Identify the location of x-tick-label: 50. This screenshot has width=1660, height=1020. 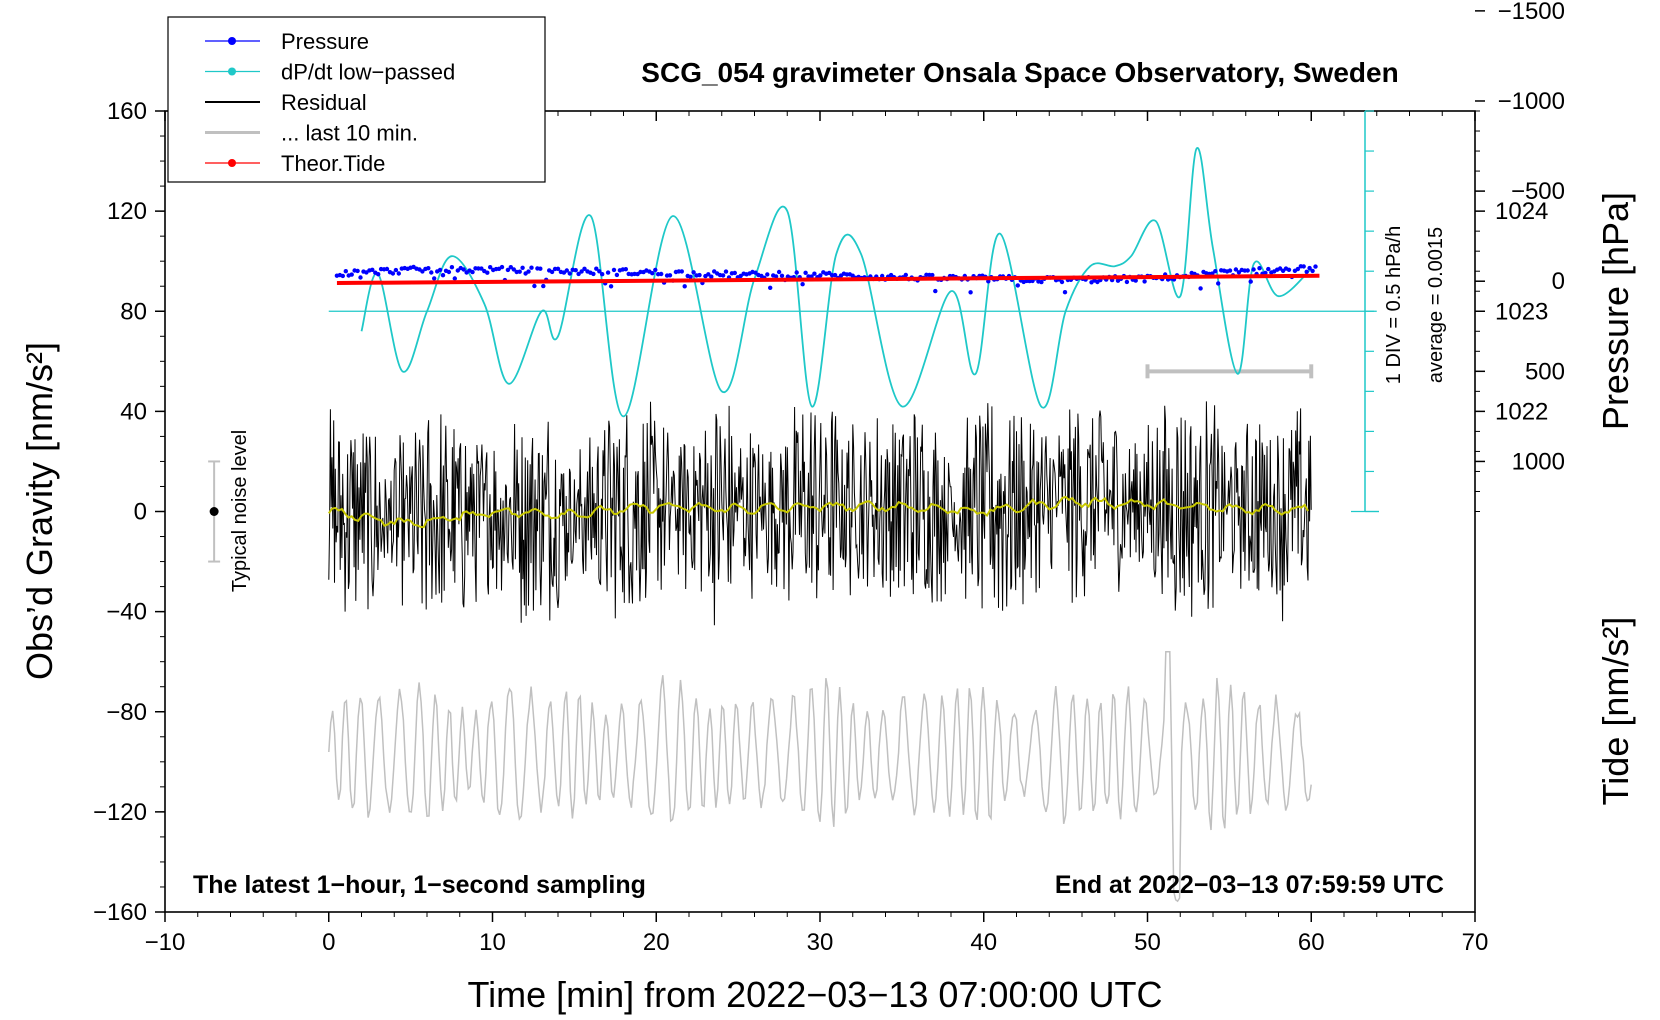
(1147, 942).